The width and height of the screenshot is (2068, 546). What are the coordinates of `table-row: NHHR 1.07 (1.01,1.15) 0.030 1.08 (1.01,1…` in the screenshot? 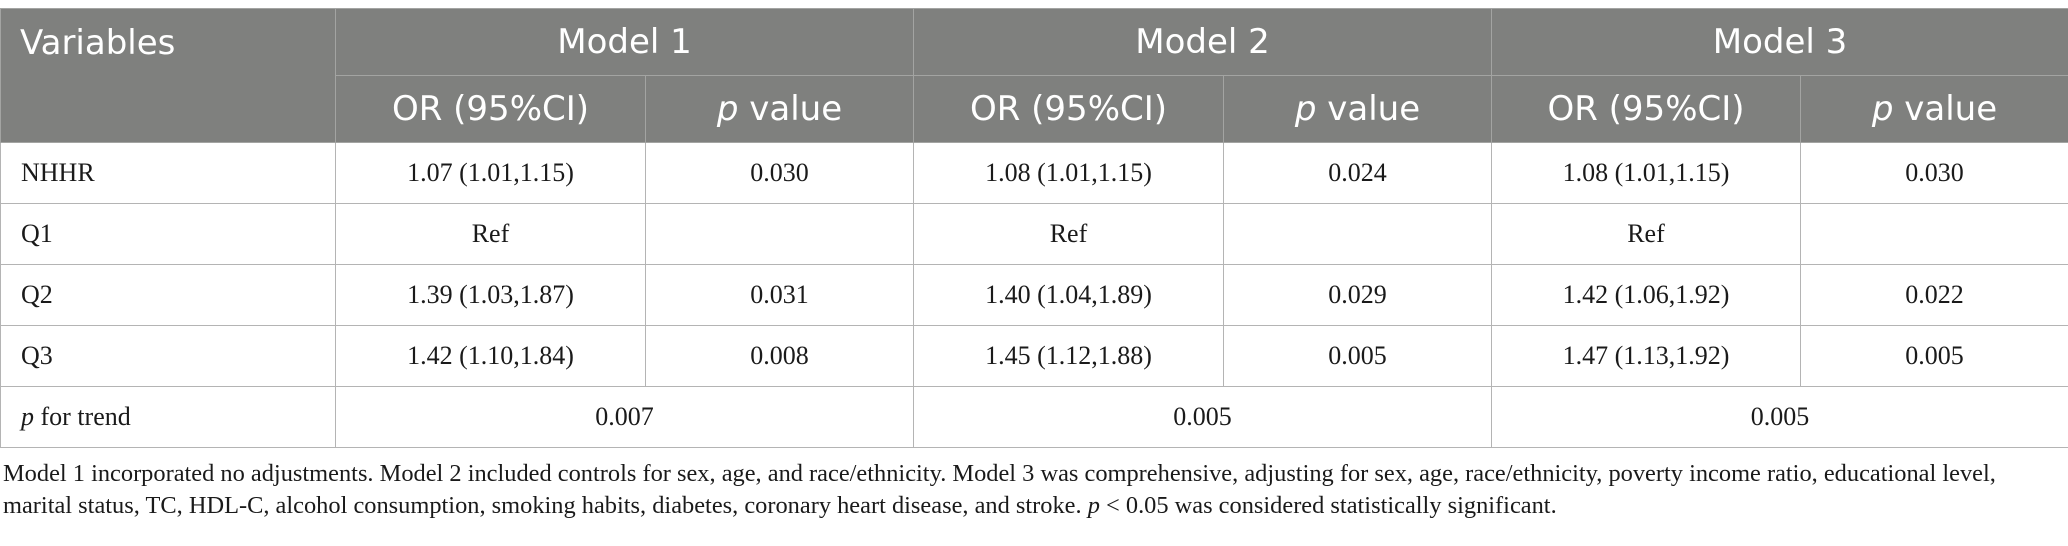 It's located at (1034, 173).